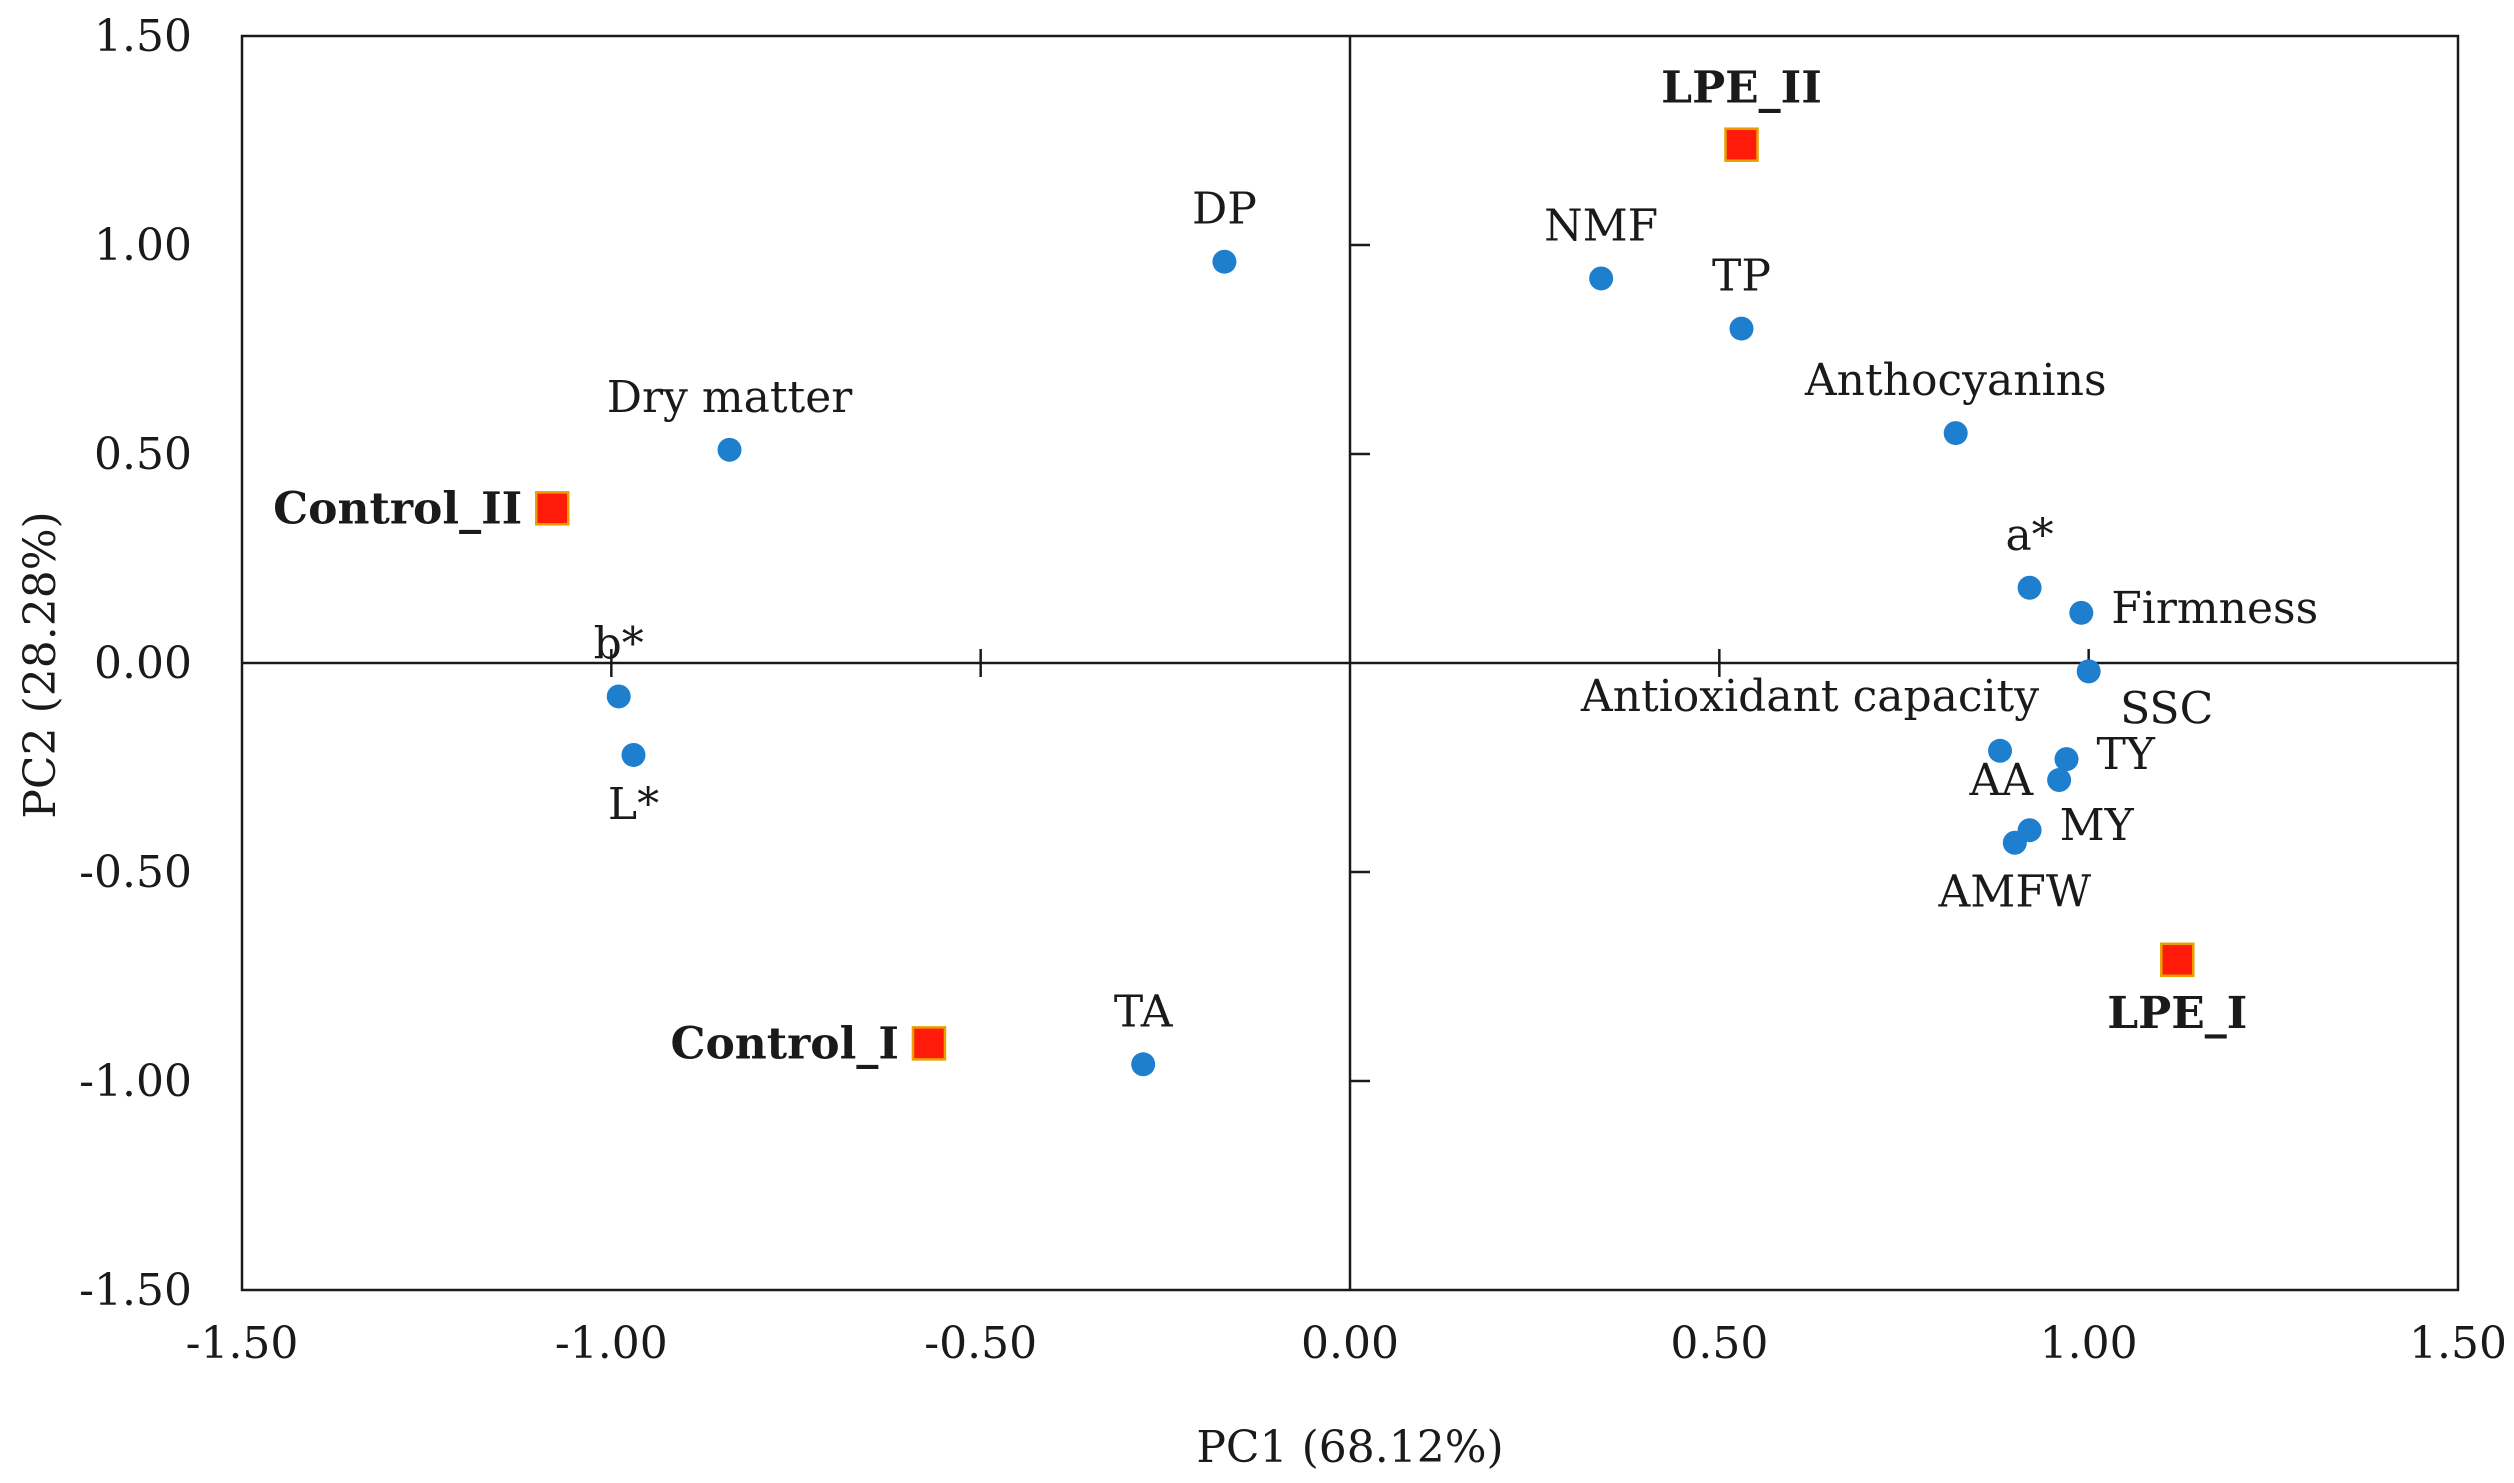  I want to click on sample-marker-lpe-i, so click(2177, 960).